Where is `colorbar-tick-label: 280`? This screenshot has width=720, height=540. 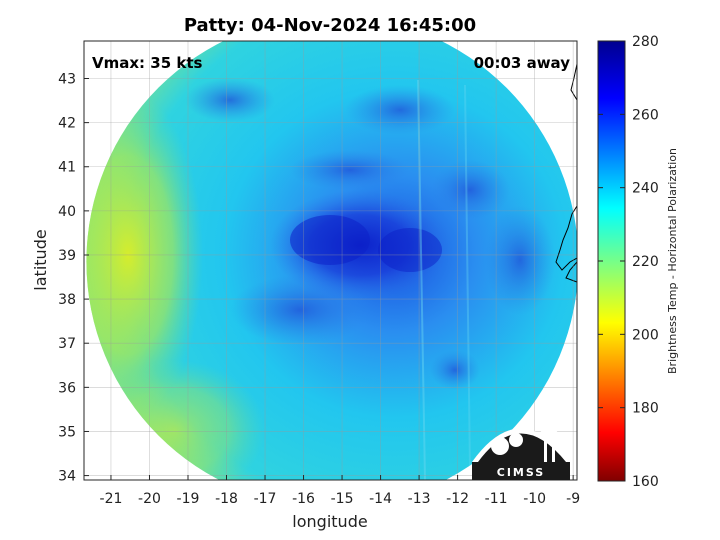
colorbar-tick-label: 280 is located at coordinates (645, 42).